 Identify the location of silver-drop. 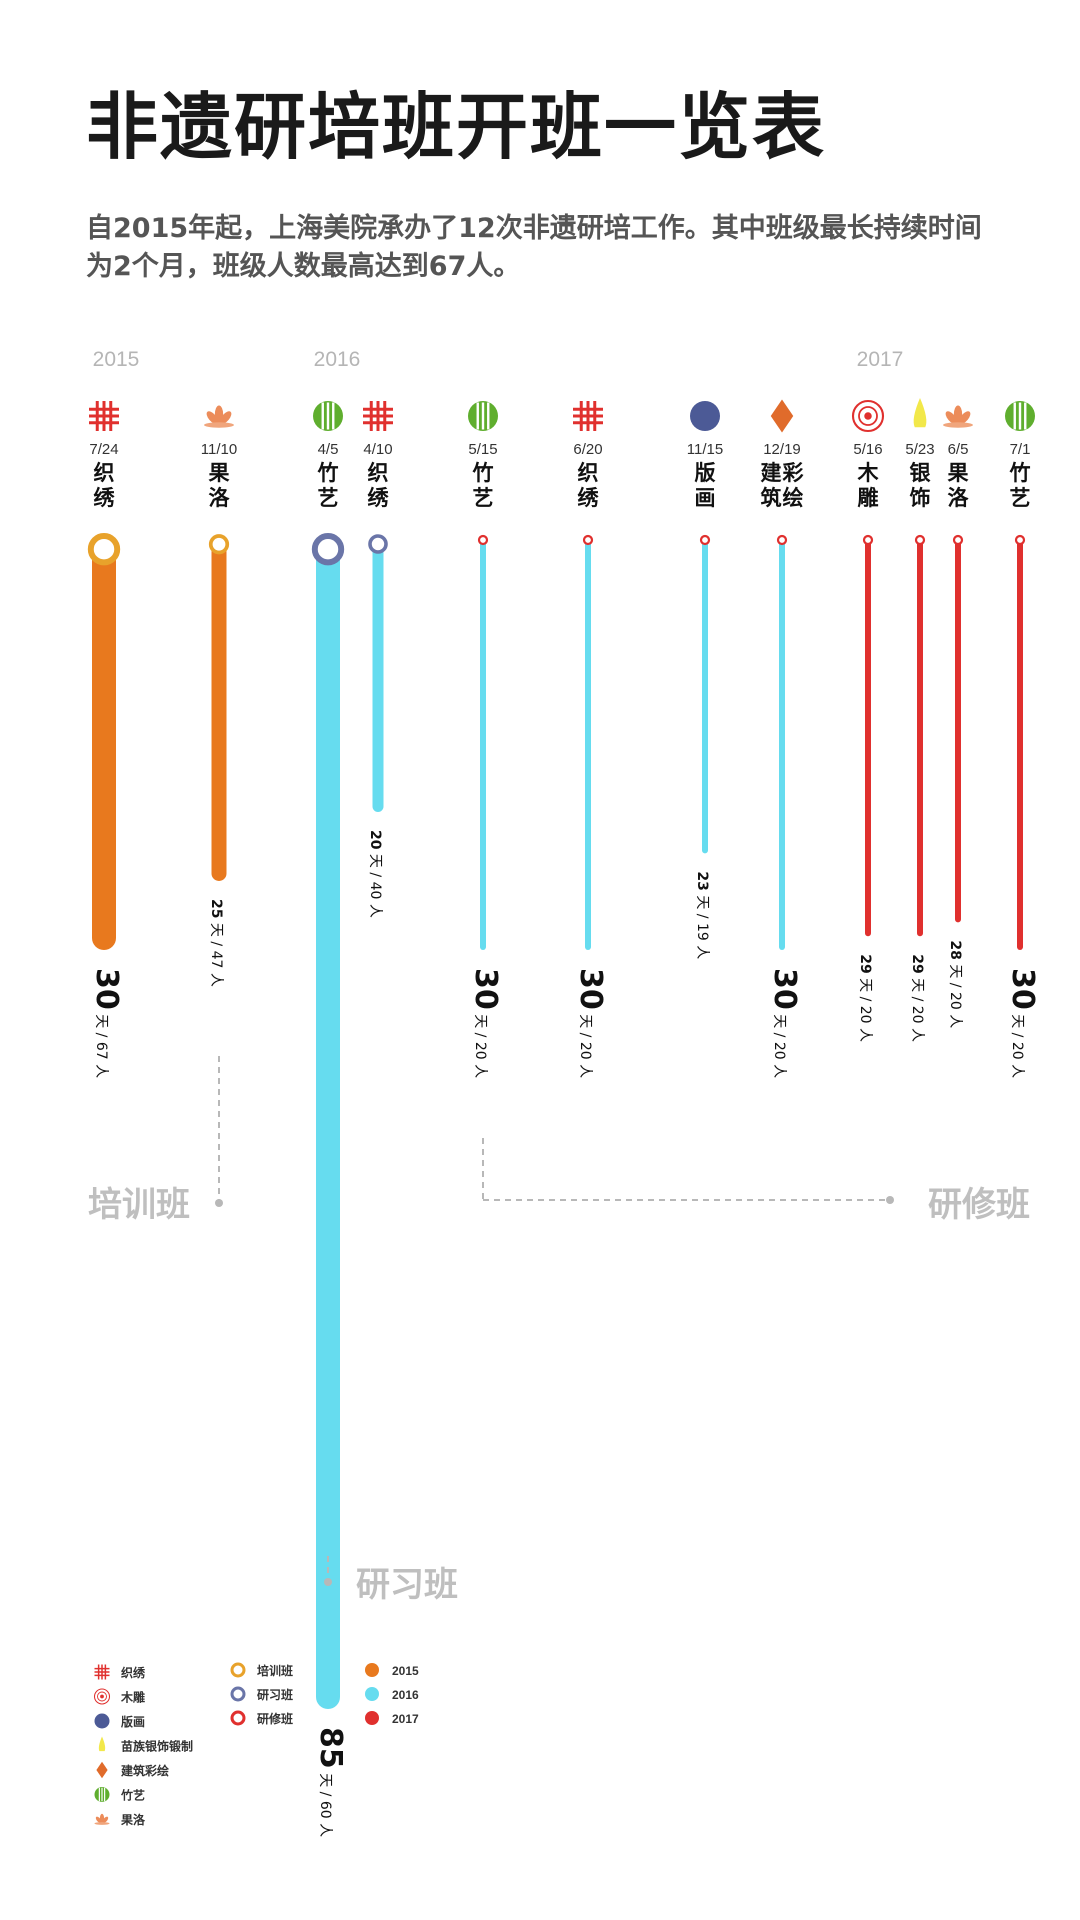
(102, 1744).